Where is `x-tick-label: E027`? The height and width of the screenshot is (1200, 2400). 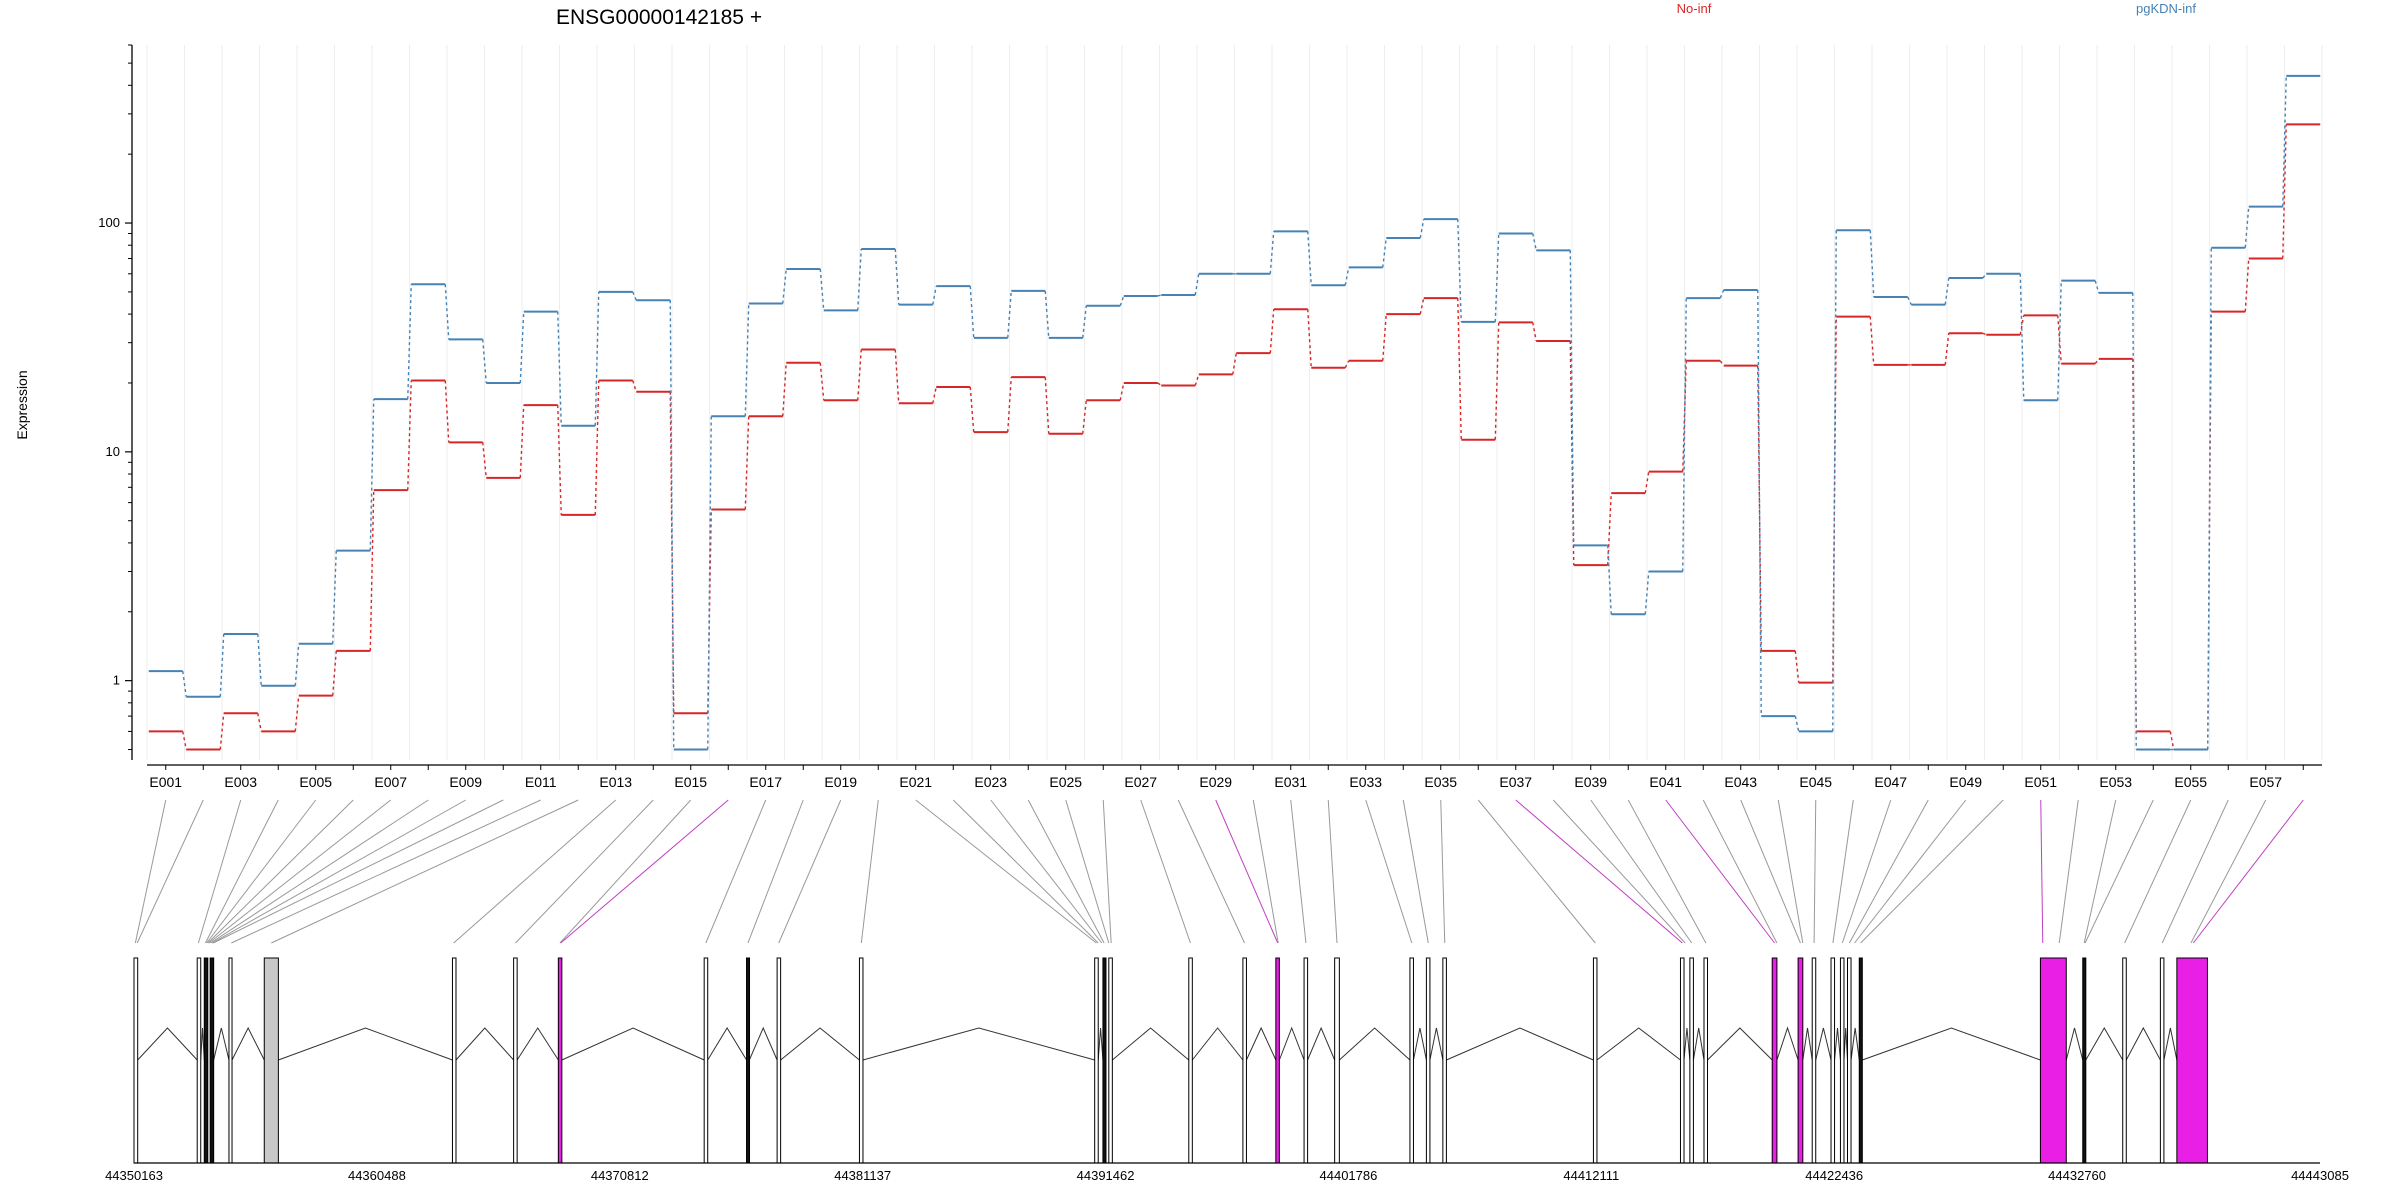 x-tick-label: E027 is located at coordinates (1140, 782).